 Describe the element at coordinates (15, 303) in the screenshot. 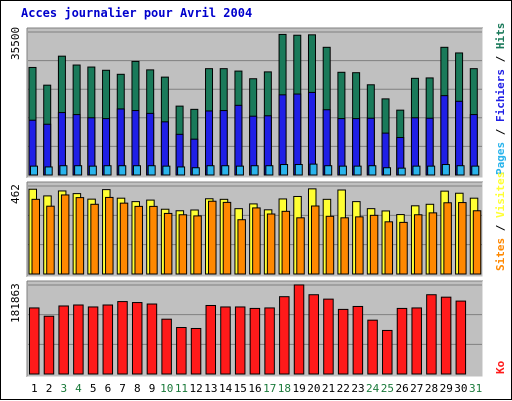

I see `y-max-label-kb: 181863` at that location.